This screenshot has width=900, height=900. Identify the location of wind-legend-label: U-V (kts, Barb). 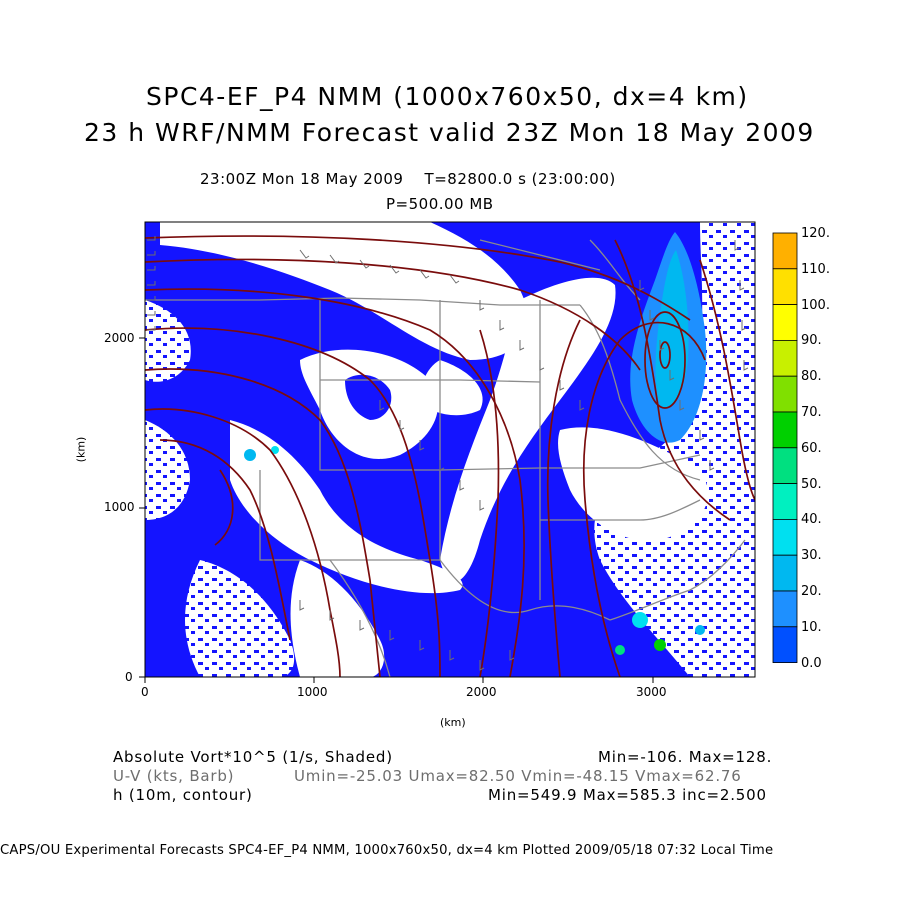
(174, 776).